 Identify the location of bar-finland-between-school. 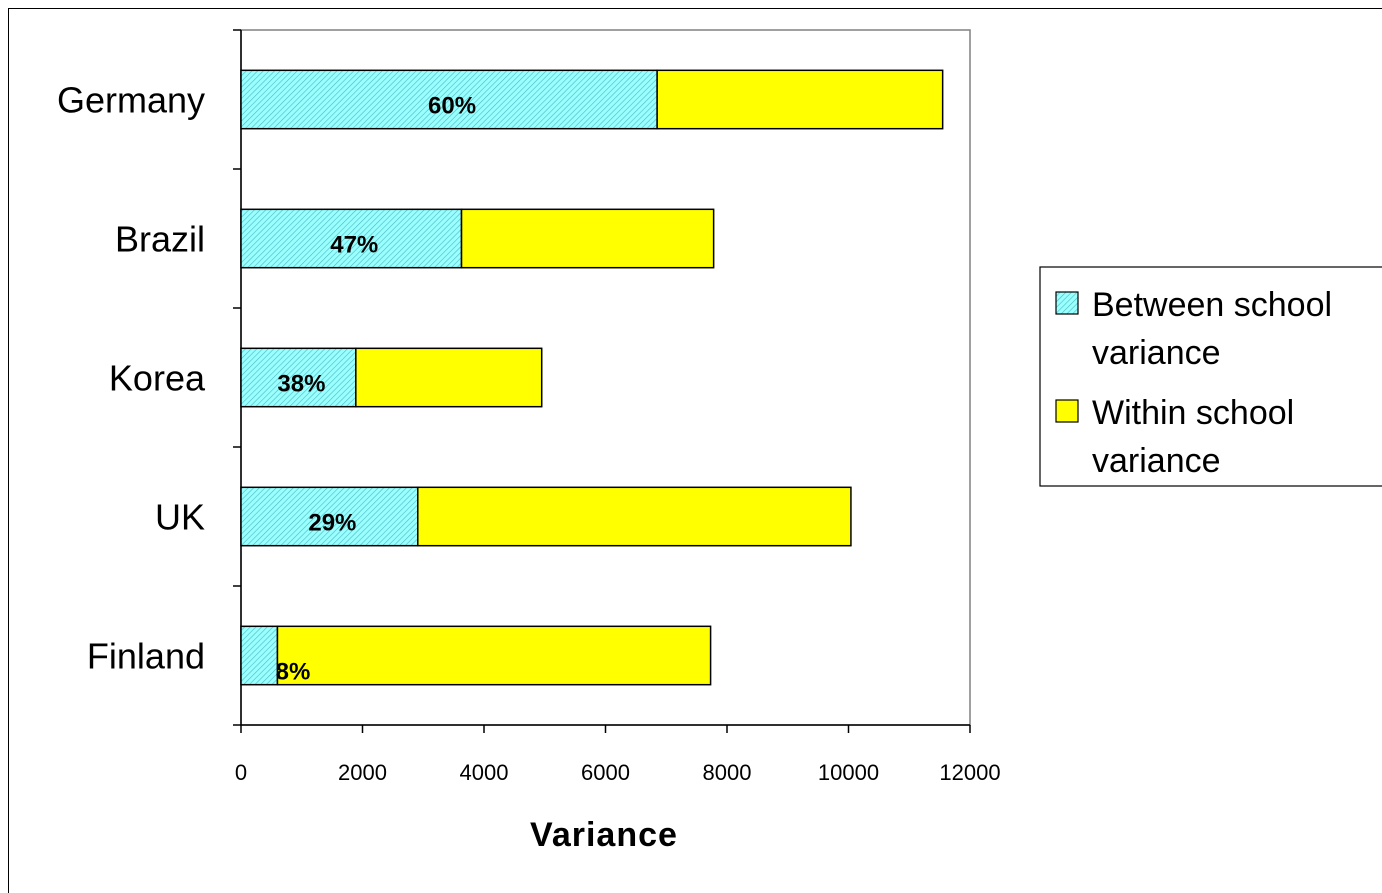
(259, 655).